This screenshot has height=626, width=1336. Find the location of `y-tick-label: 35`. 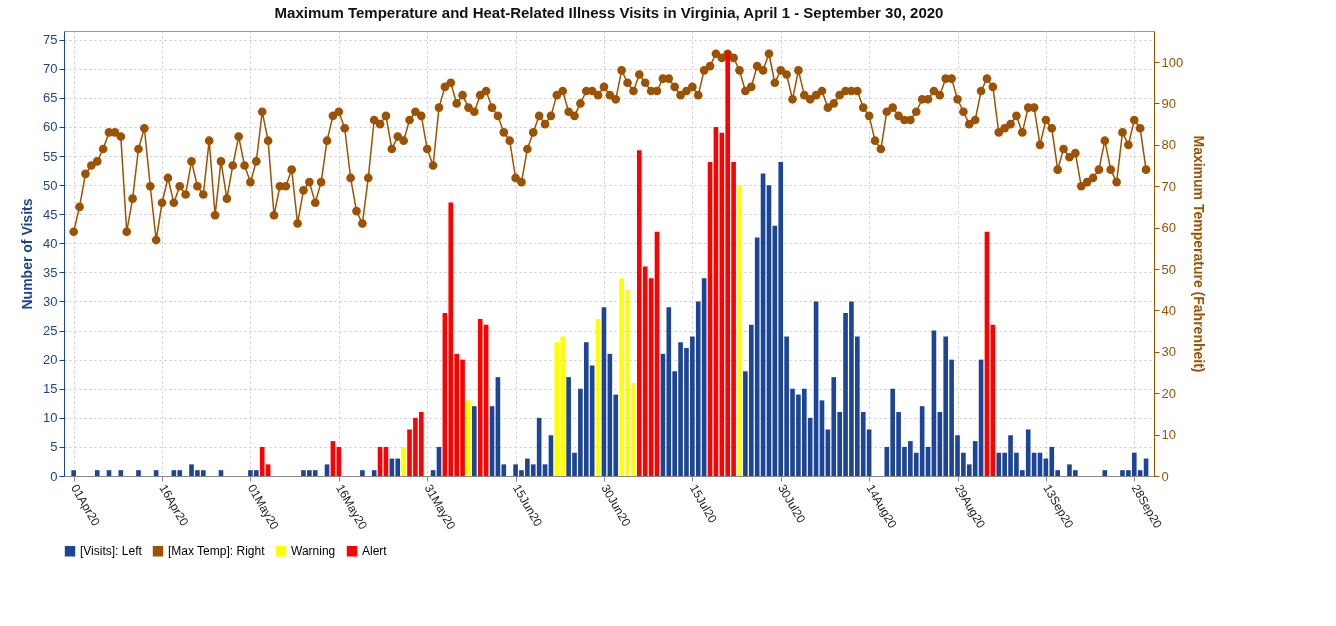

y-tick-label: 35 is located at coordinates (50, 272).